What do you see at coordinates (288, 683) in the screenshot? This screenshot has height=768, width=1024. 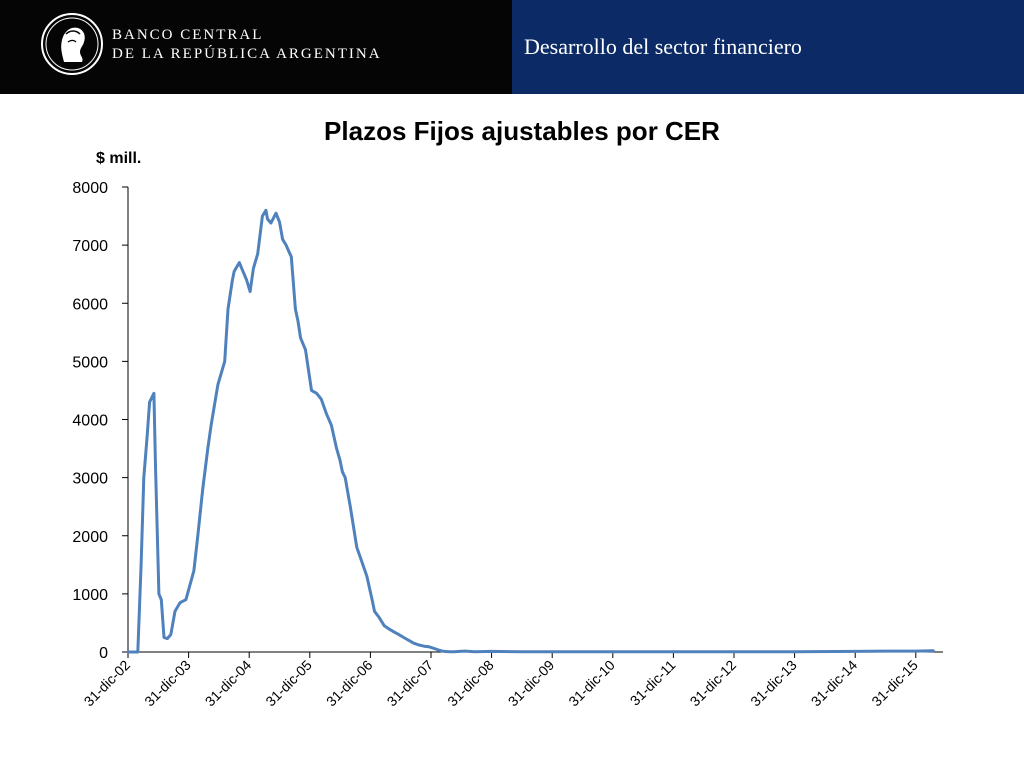 I see `x-tick-label: 31-dic-05` at bounding box center [288, 683].